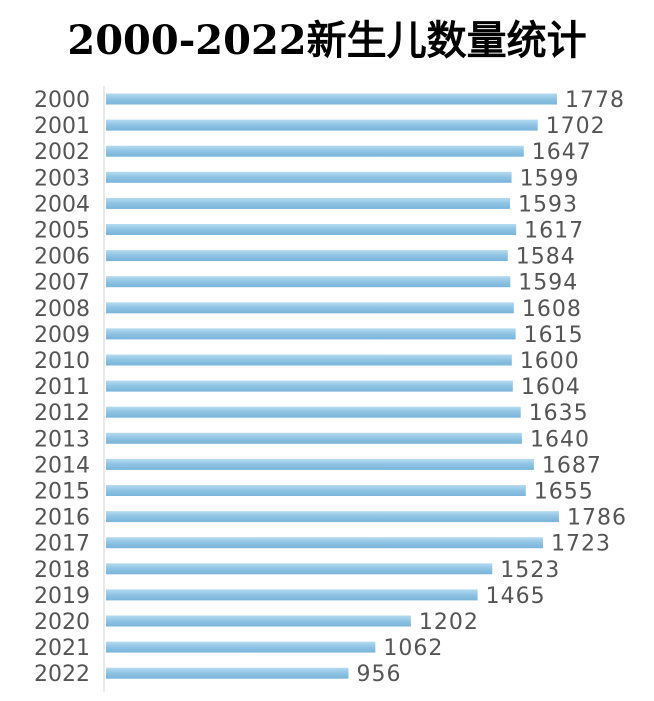  Describe the element at coordinates (62, 413) in the screenshot. I see `year-label-2012: 2012` at that location.